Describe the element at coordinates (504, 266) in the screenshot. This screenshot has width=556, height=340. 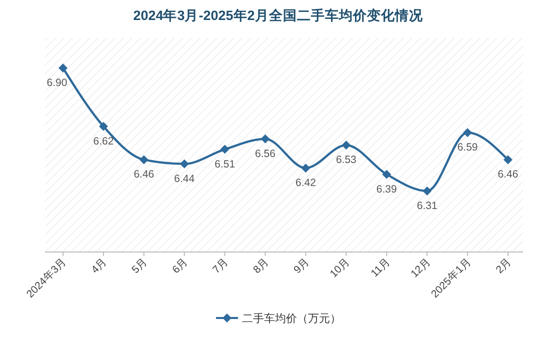
I see `x-tick-label: 2月` at that location.